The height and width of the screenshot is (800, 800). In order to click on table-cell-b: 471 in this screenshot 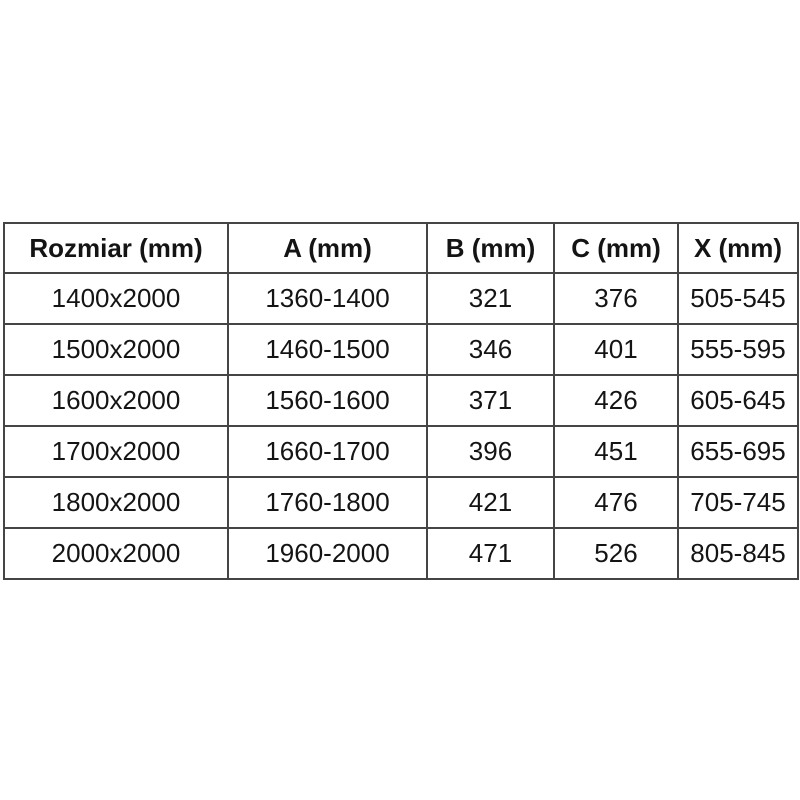, I will do `click(490, 553)`.